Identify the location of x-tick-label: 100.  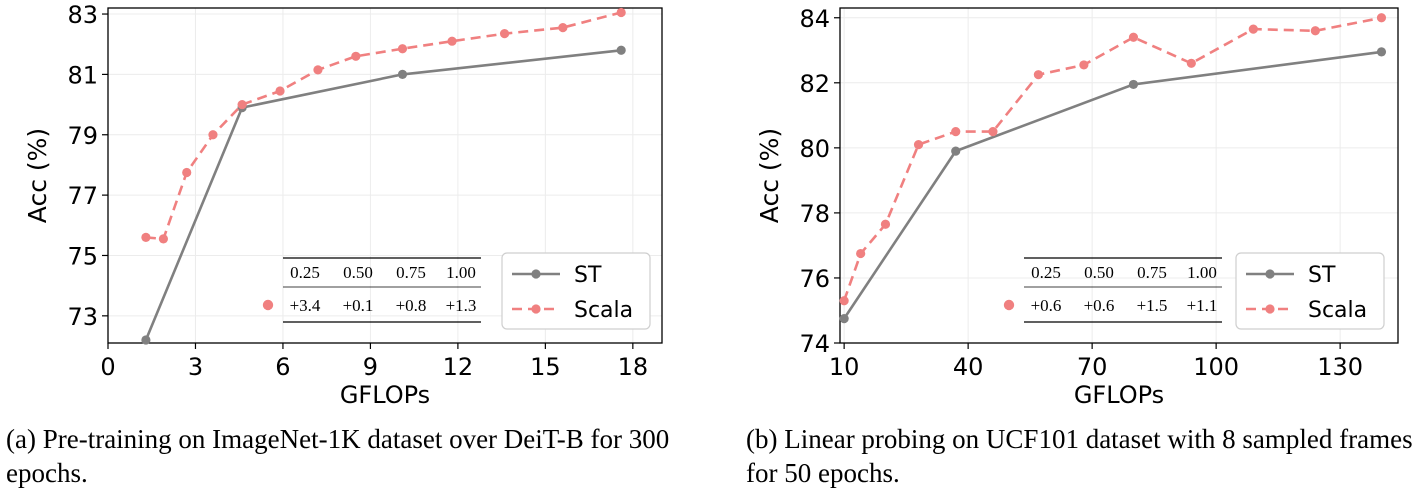
(1216, 367).